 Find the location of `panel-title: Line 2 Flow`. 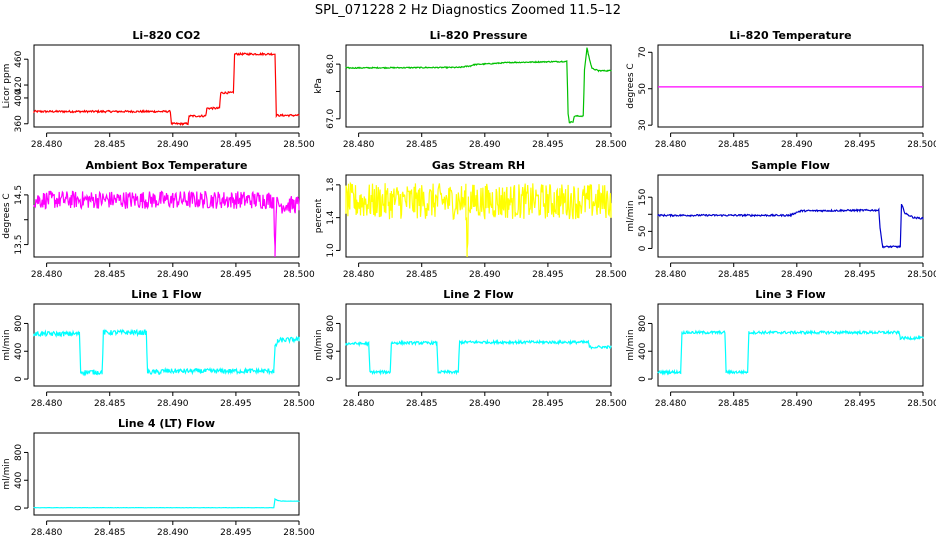

panel-title: Line 2 Flow is located at coordinates (478, 294).